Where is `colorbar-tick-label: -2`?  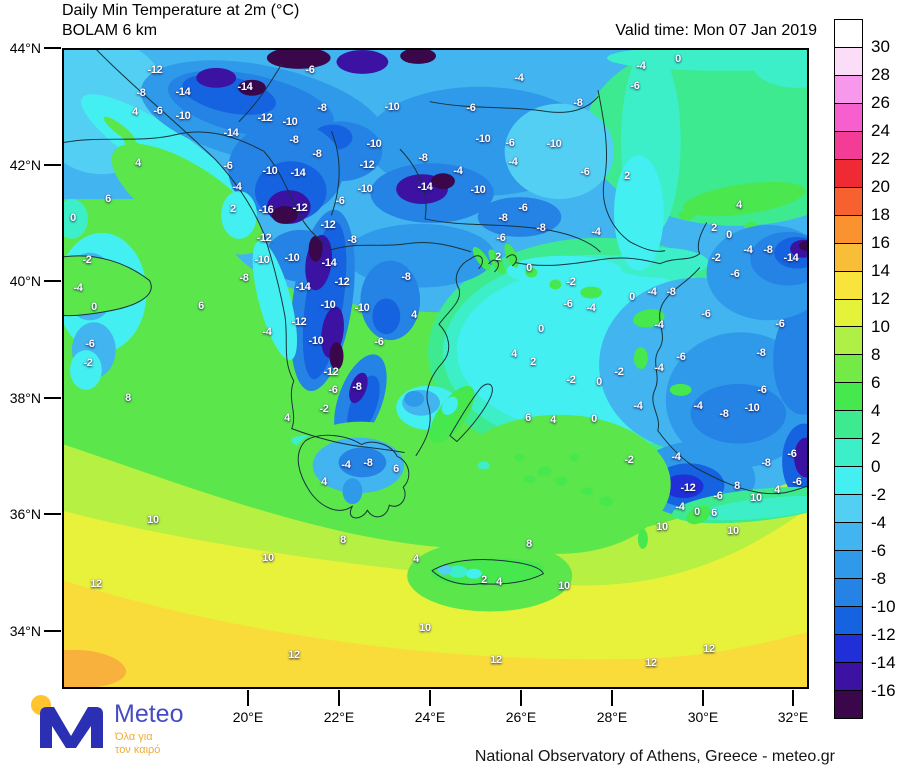 colorbar-tick-label: -2 is located at coordinates (879, 494).